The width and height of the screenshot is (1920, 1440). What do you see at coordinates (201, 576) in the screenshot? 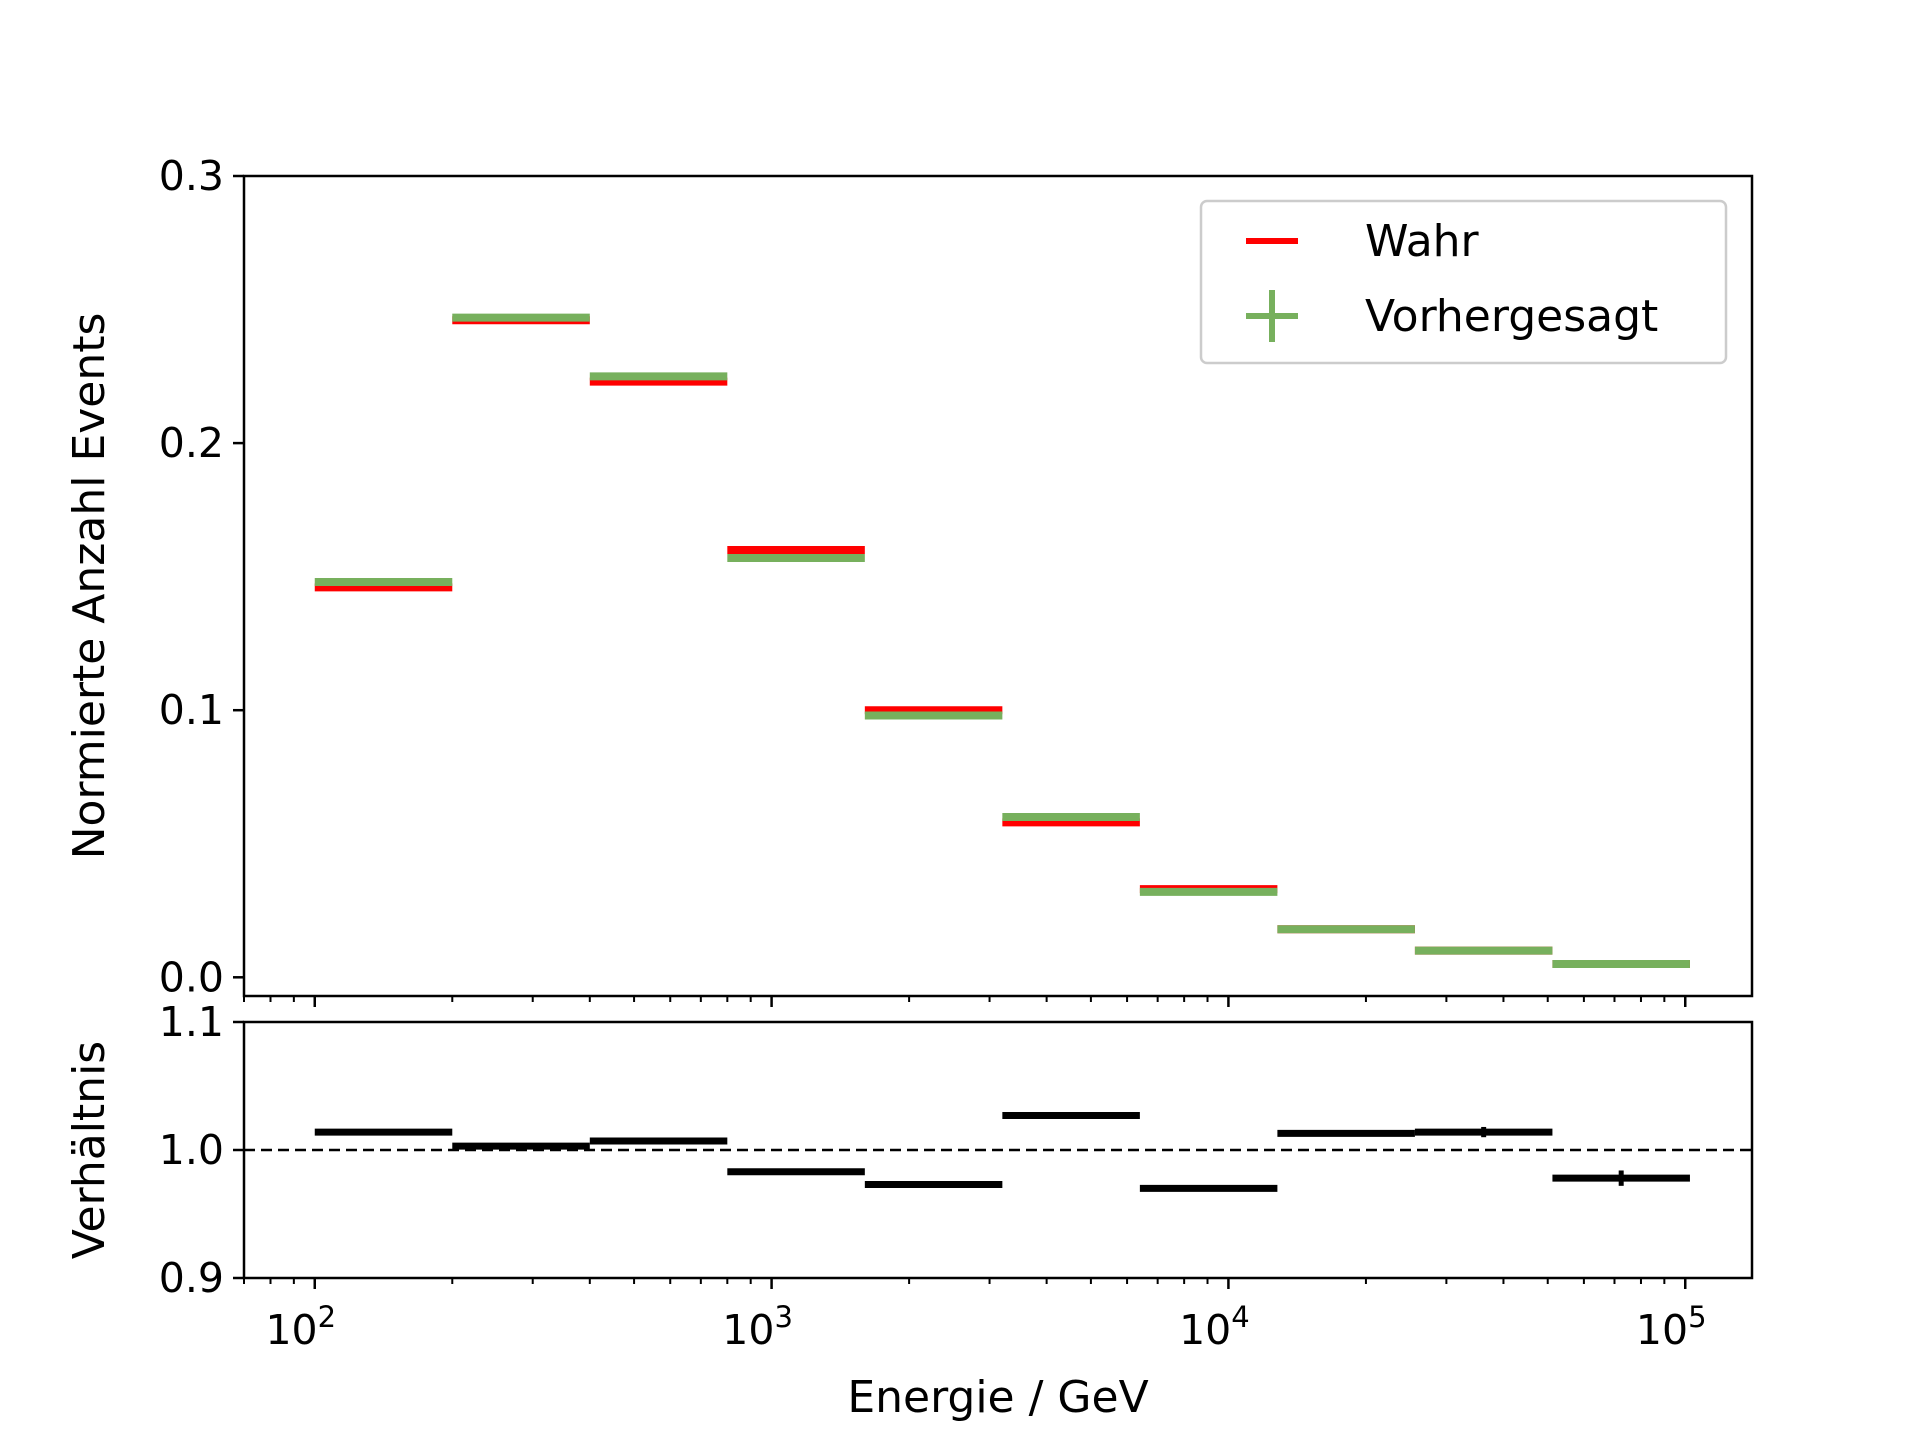
I see `main-y-ticks: 0.0 0.1 0.2 0.3` at bounding box center [201, 576].